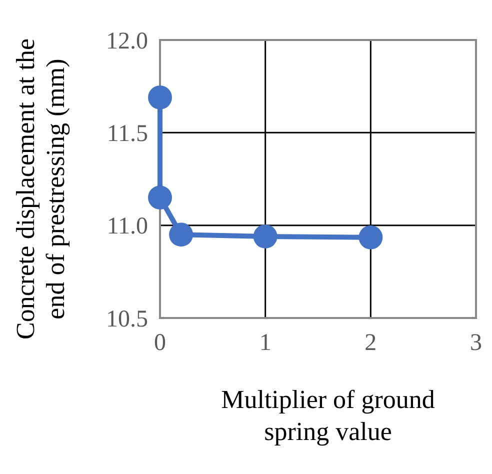 This screenshot has height=474, width=492. What do you see at coordinates (476, 343) in the screenshot?
I see `x-tick-label: 3` at bounding box center [476, 343].